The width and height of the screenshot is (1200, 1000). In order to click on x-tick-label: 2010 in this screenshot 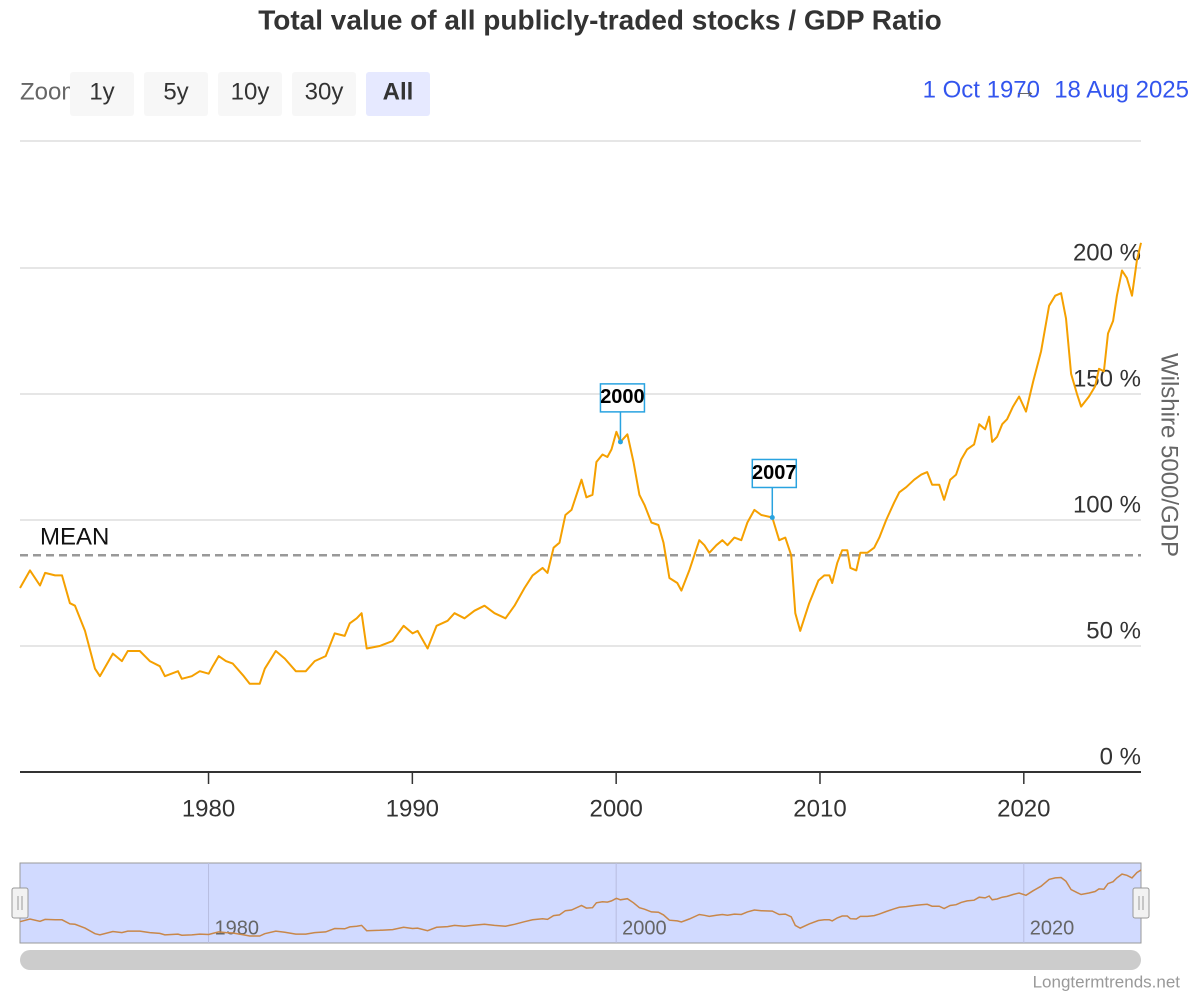, I will do `click(819, 808)`.